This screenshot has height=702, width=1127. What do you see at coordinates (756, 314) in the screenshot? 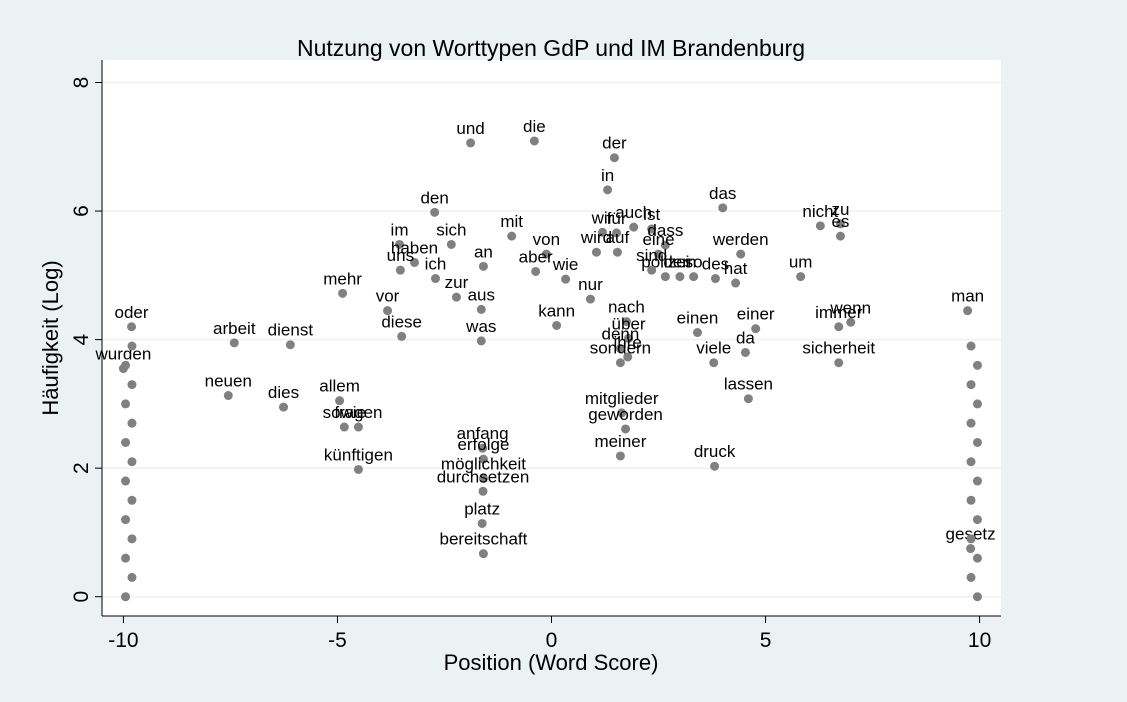
I see `point-label: einer` at bounding box center [756, 314].